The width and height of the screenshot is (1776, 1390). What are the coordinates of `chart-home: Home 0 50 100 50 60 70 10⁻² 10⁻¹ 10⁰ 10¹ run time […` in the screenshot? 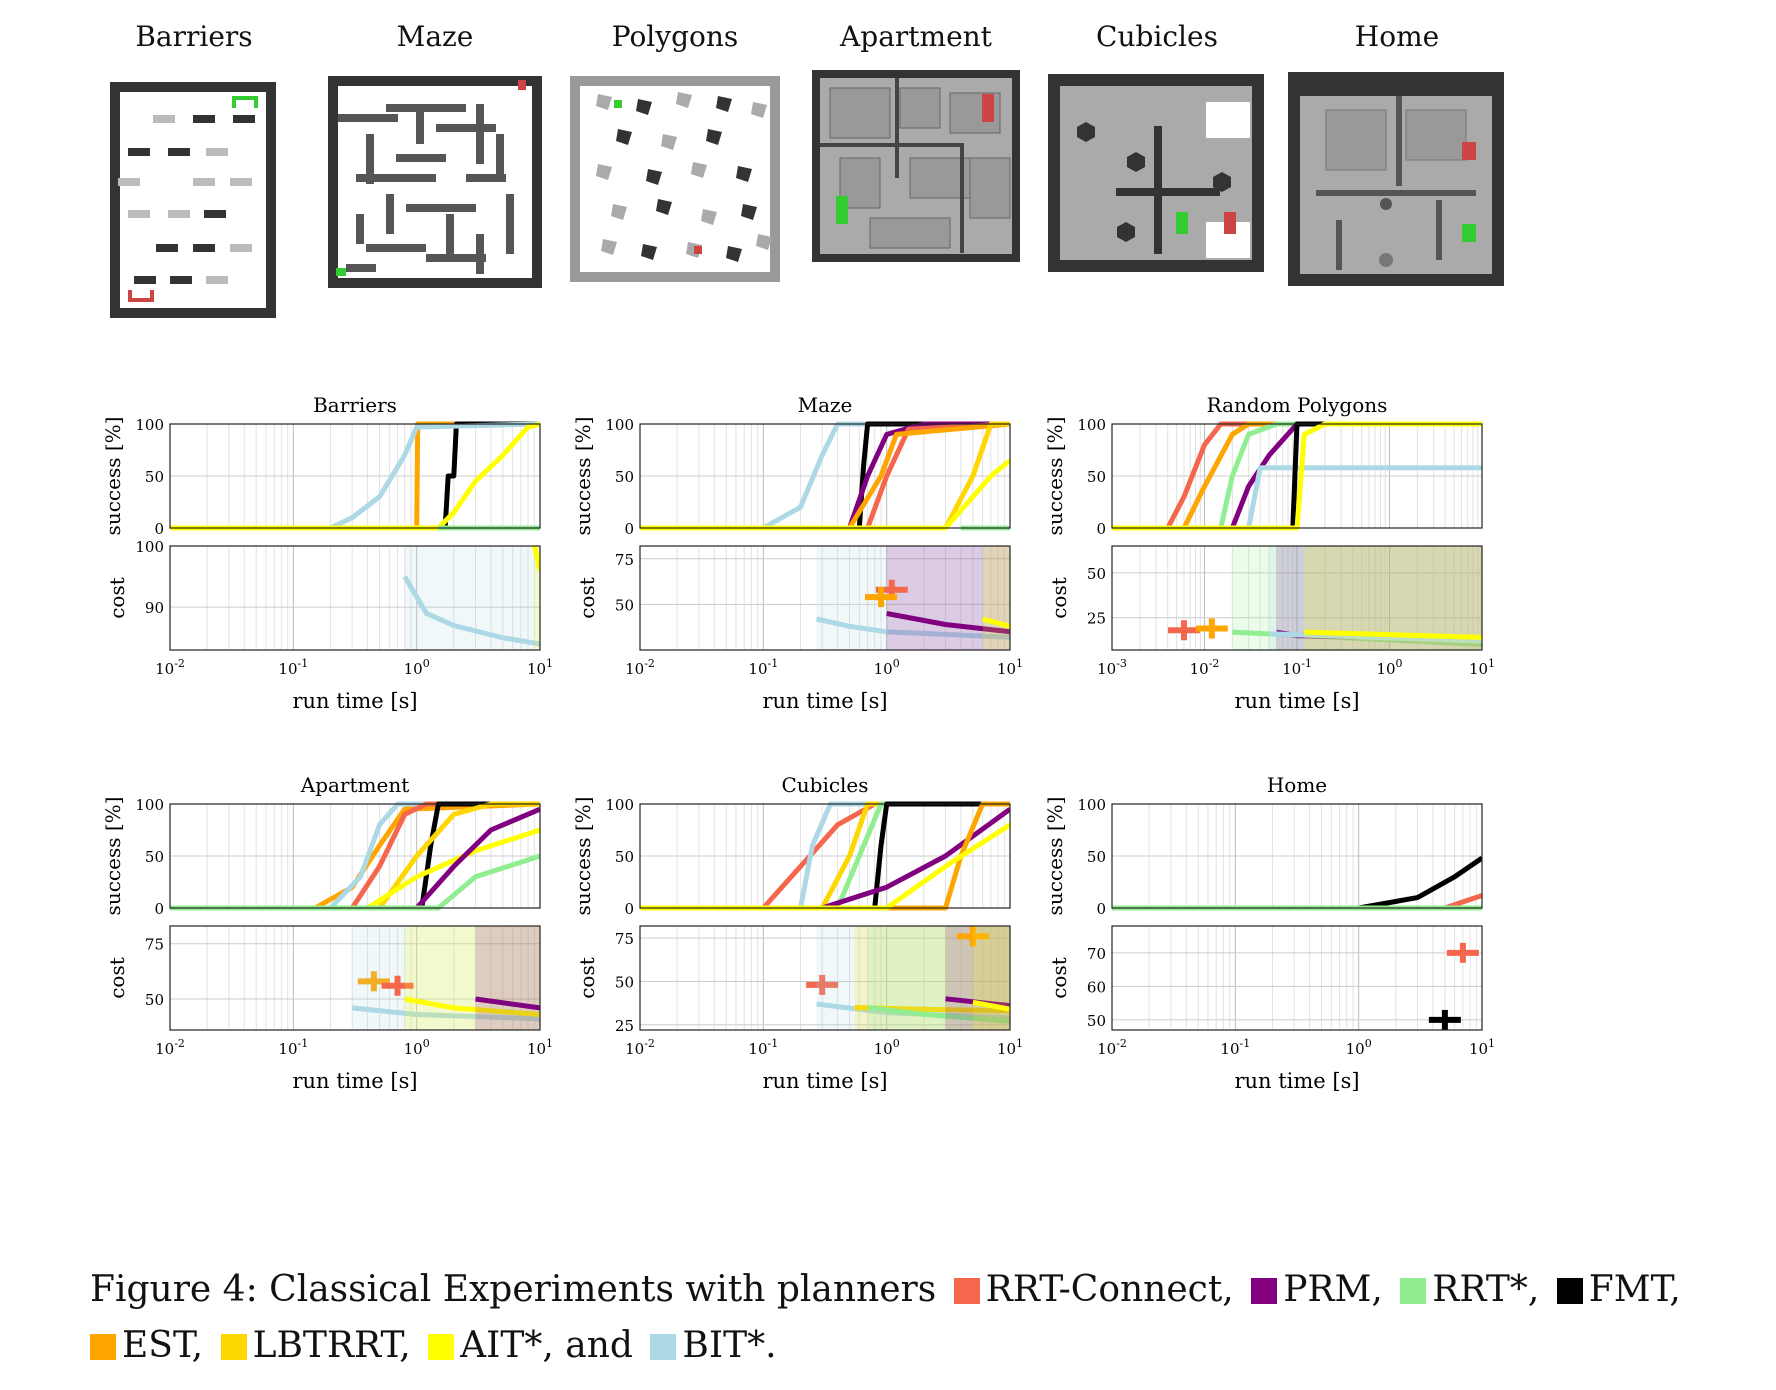 It's located at (1269, 933).